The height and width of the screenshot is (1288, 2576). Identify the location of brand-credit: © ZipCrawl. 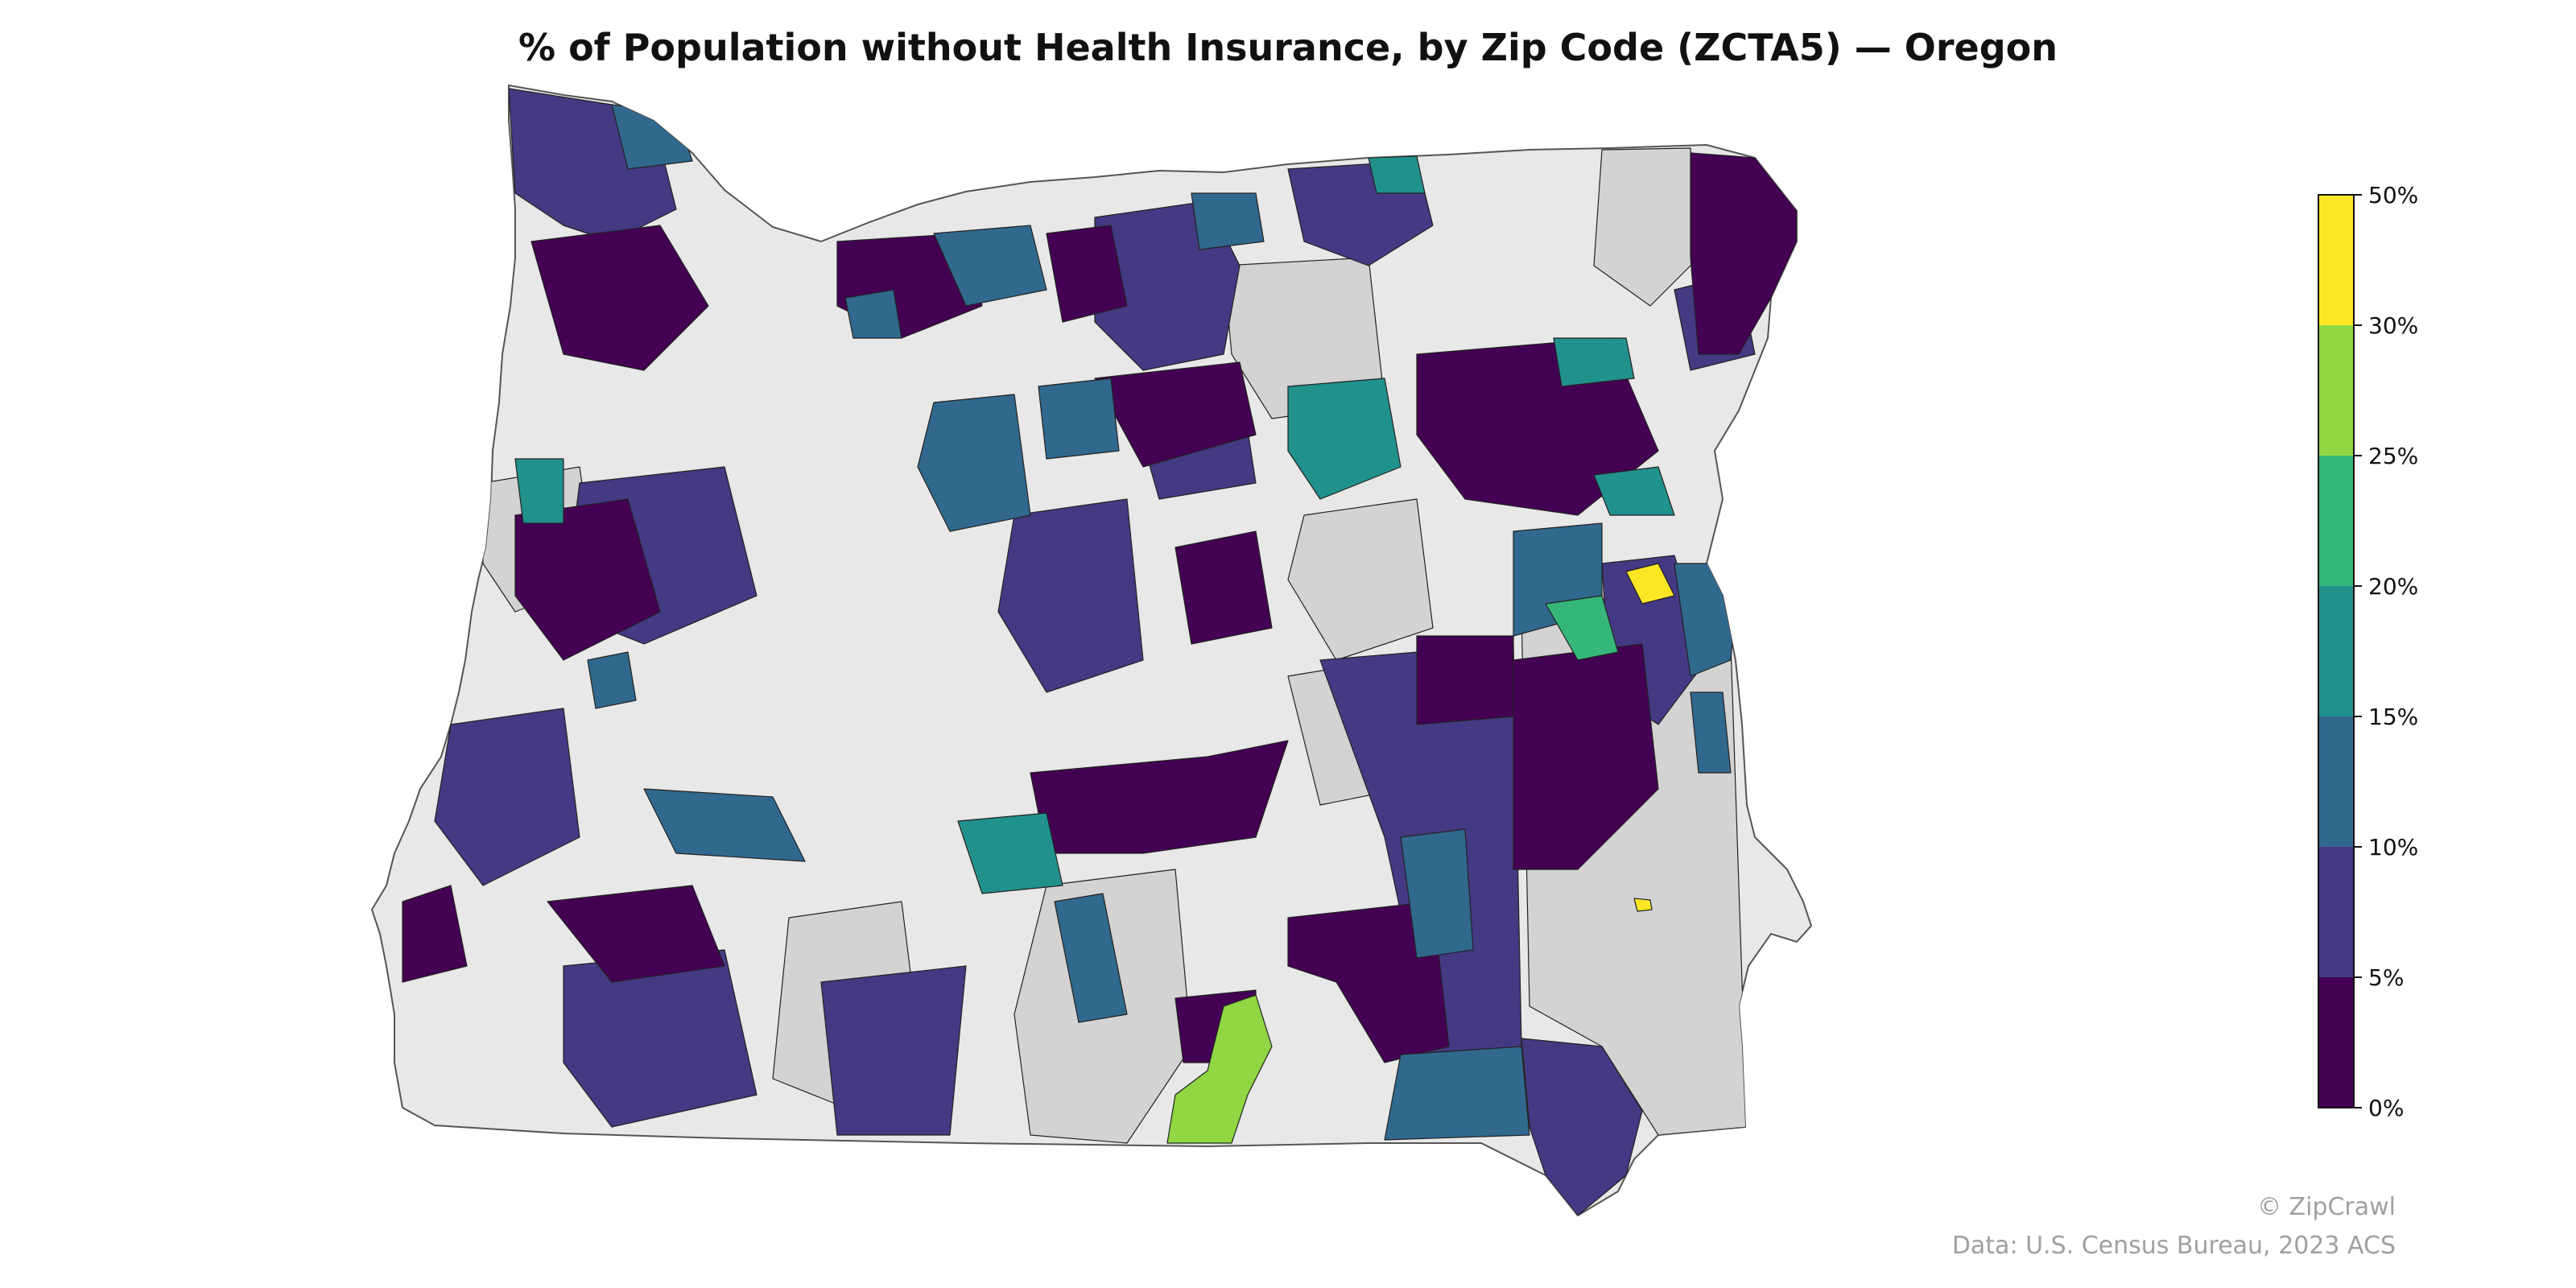
(2326, 1207).